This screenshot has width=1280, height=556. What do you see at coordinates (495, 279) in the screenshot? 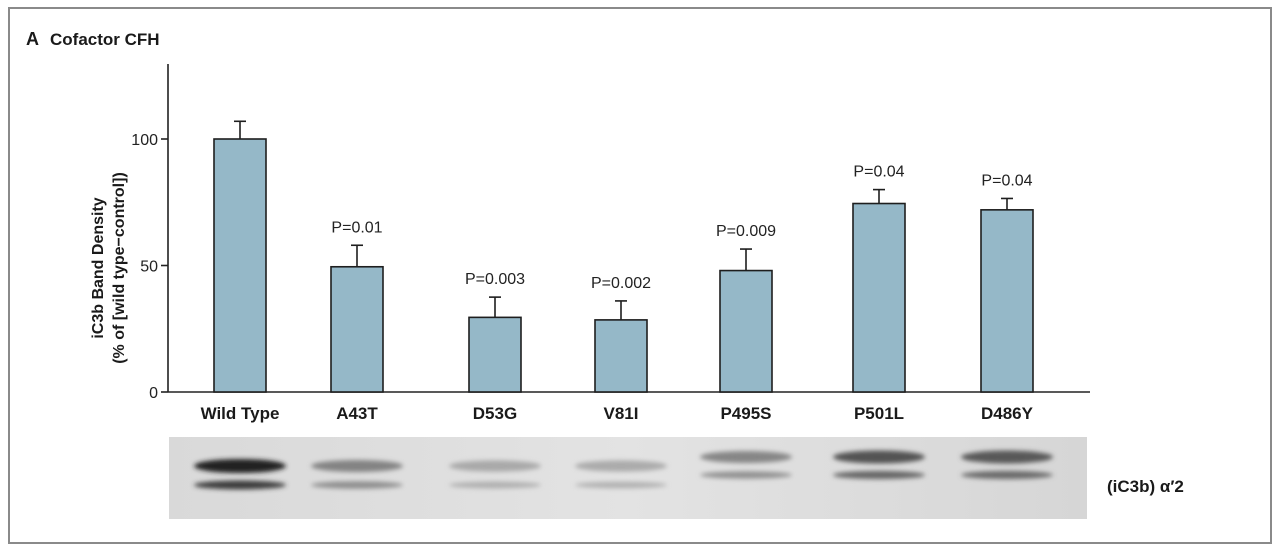
I see `p-value-label-d53g: P=0.003` at bounding box center [495, 279].